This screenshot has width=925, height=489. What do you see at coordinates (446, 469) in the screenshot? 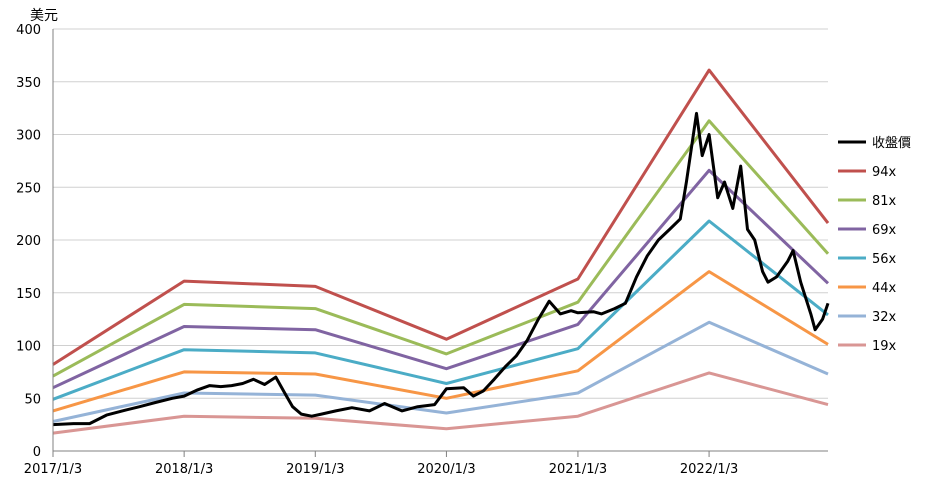
I see `x-tick-label: 2020/1/3` at bounding box center [446, 469].